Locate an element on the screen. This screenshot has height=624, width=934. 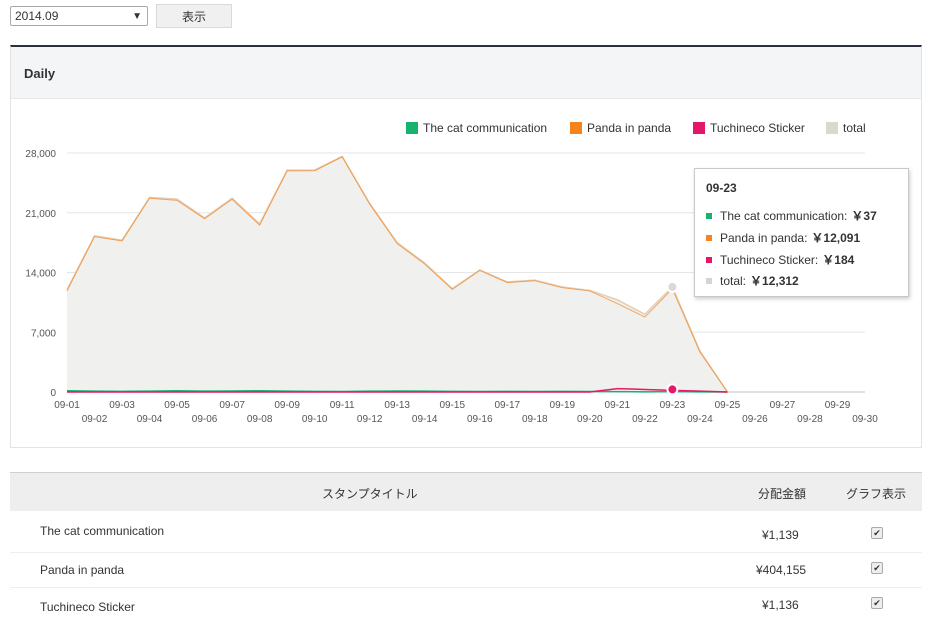
x-tick-label: 09-29 is located at coordinates (838, 405).